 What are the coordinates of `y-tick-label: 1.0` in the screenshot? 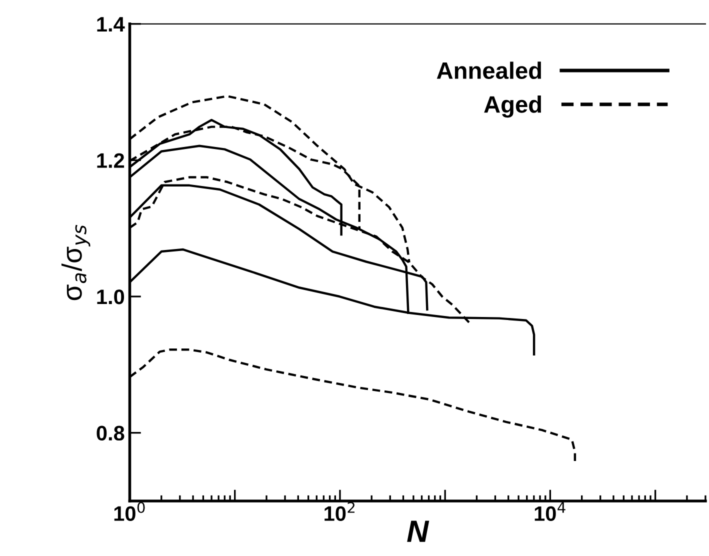 It's located at (110, 297).